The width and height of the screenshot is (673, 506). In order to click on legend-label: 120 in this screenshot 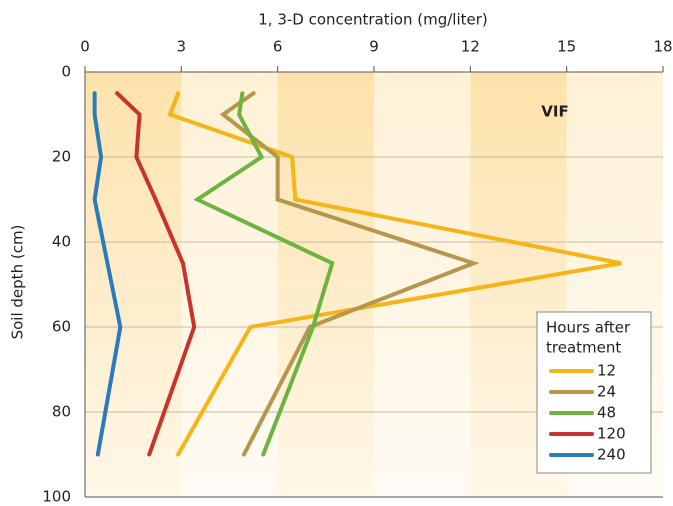, I will do `click(611, 434)`.